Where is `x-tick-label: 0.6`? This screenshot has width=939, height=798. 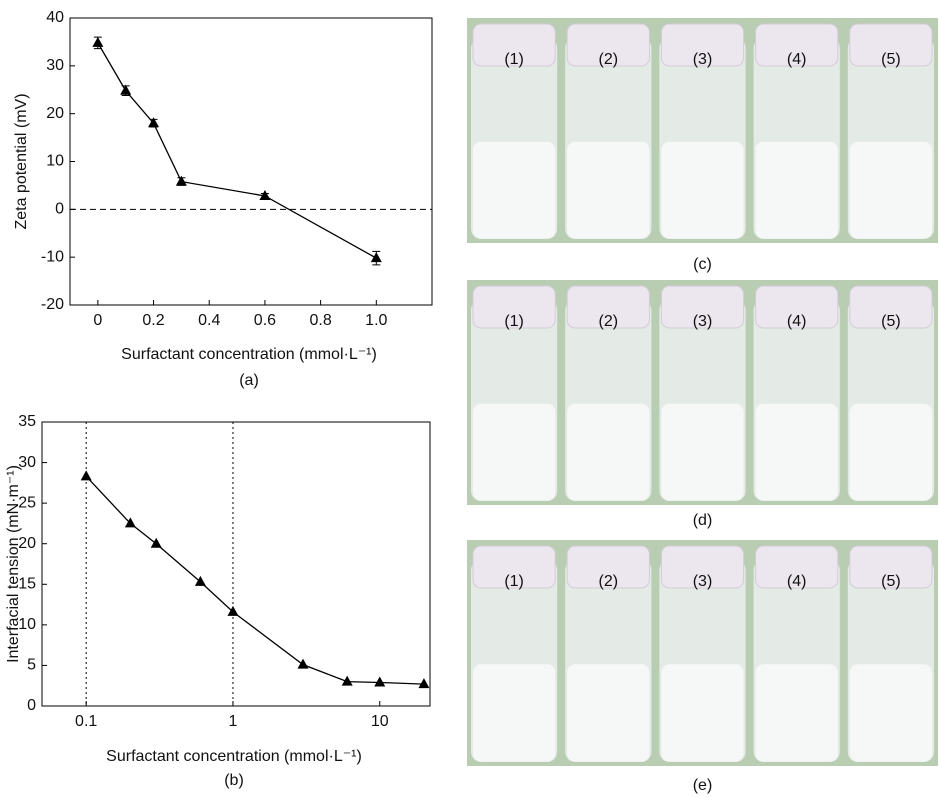
x-tick-label: 0.6 is located at coordinates (265, 320).